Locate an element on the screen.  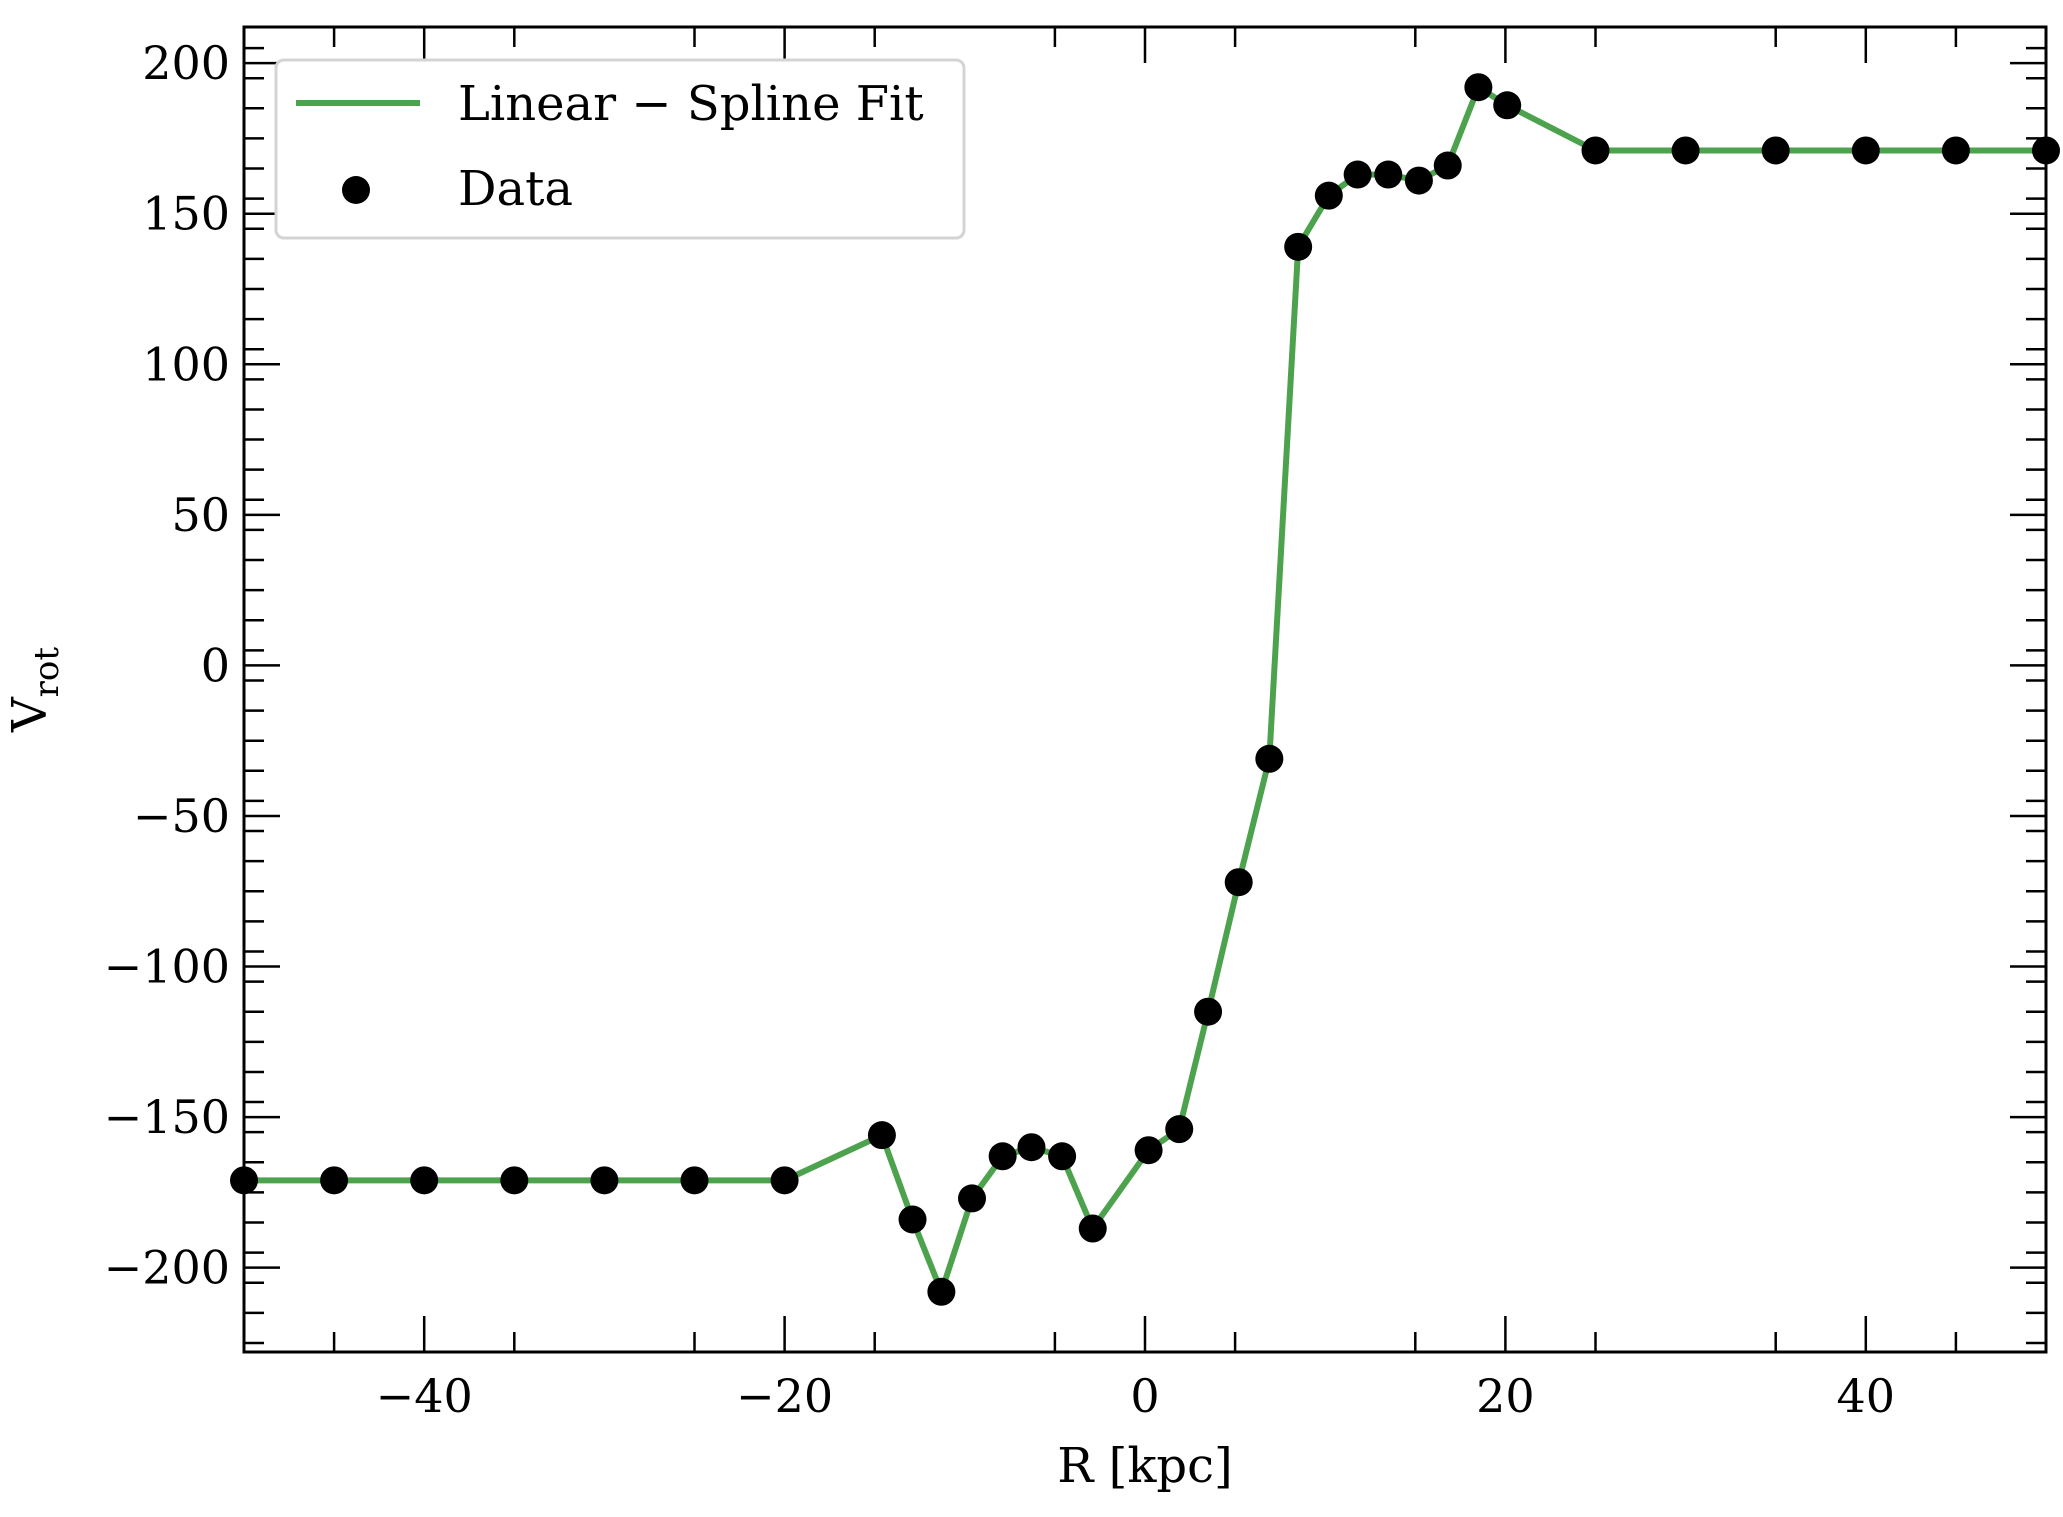
x-tick-label: −40 is located at coordinates (424, 1396).